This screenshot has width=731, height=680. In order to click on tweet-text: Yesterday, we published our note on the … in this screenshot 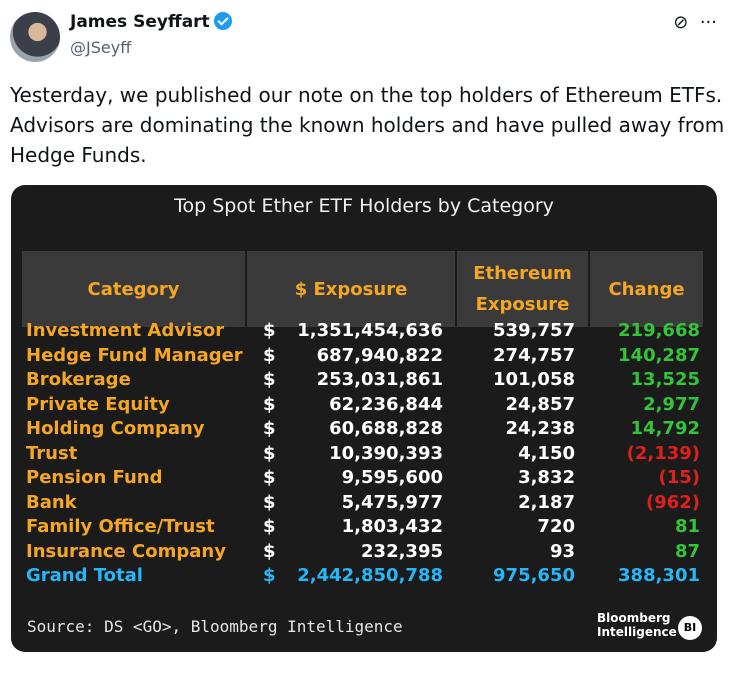, I will do `click(367, 125)`.